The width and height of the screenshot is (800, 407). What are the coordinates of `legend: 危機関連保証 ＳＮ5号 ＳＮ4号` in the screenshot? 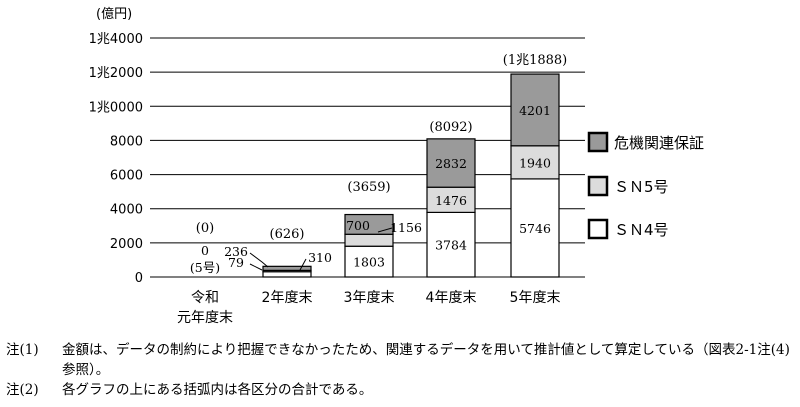 It's located at (645, 185).